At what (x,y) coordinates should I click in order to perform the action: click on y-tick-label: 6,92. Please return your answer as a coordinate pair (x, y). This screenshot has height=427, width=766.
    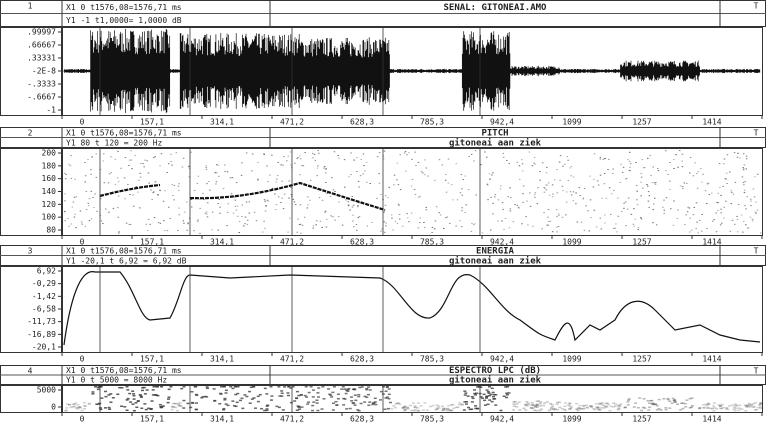
    Looking at the image, I should click on (46, 271).